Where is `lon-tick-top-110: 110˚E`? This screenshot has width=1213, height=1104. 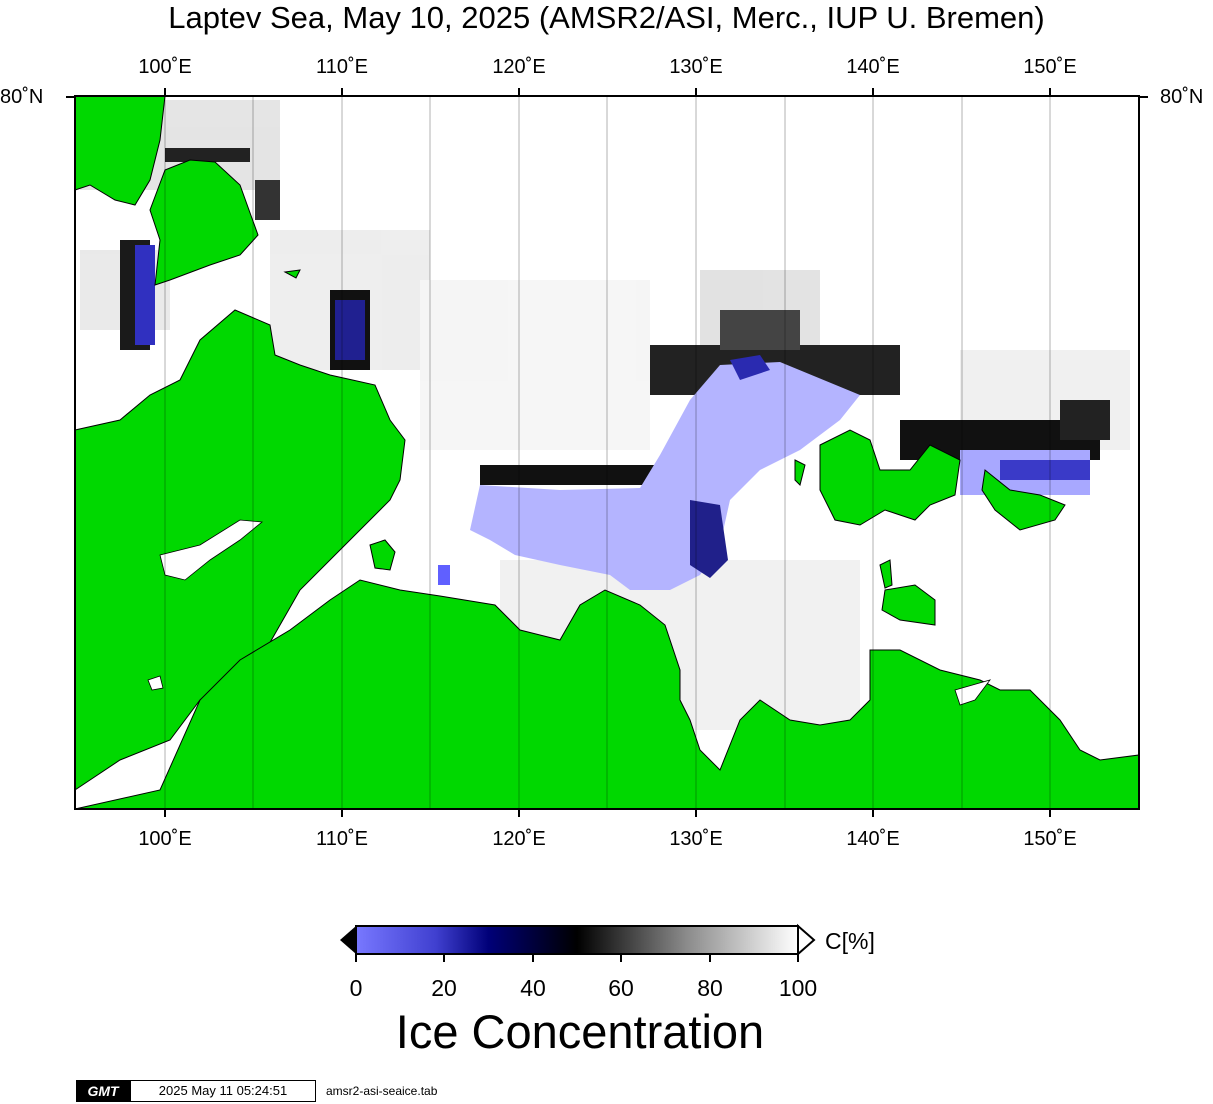 lon-tick-top-110: 110˚E is located at coordinates (342, 67).